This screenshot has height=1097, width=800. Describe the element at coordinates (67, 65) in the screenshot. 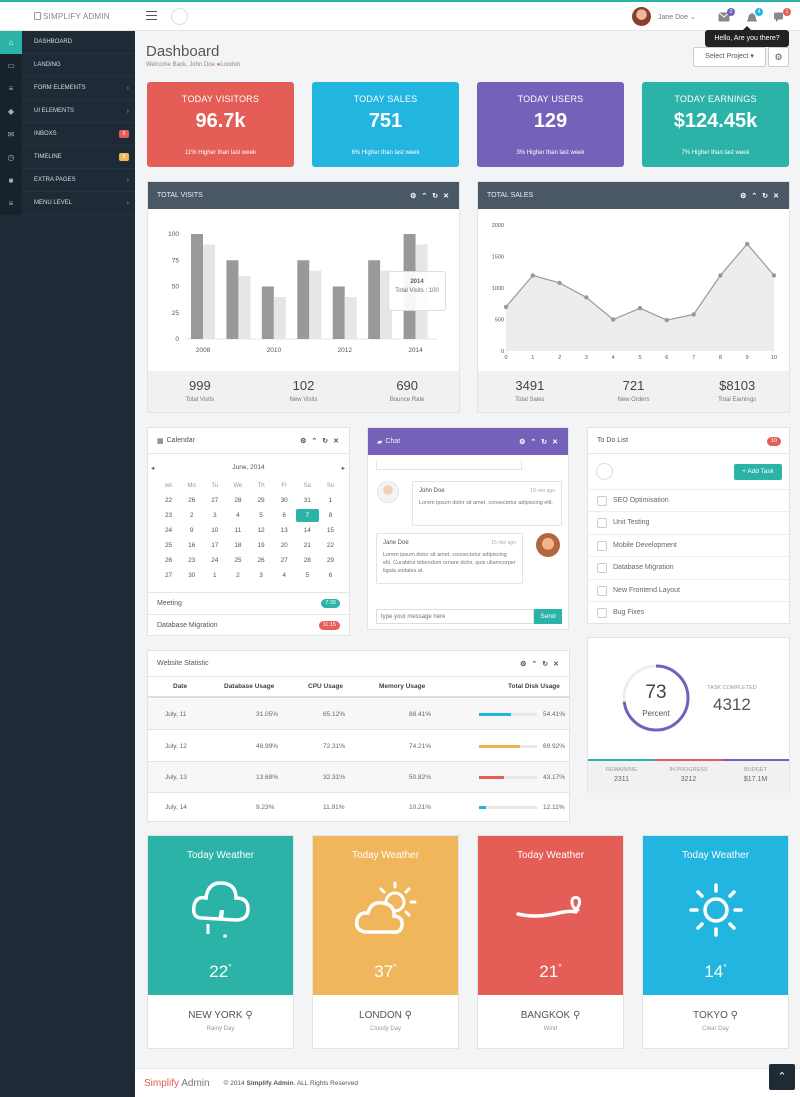

I see `sidebar-item-landing: ▭ LANDING` at that location.